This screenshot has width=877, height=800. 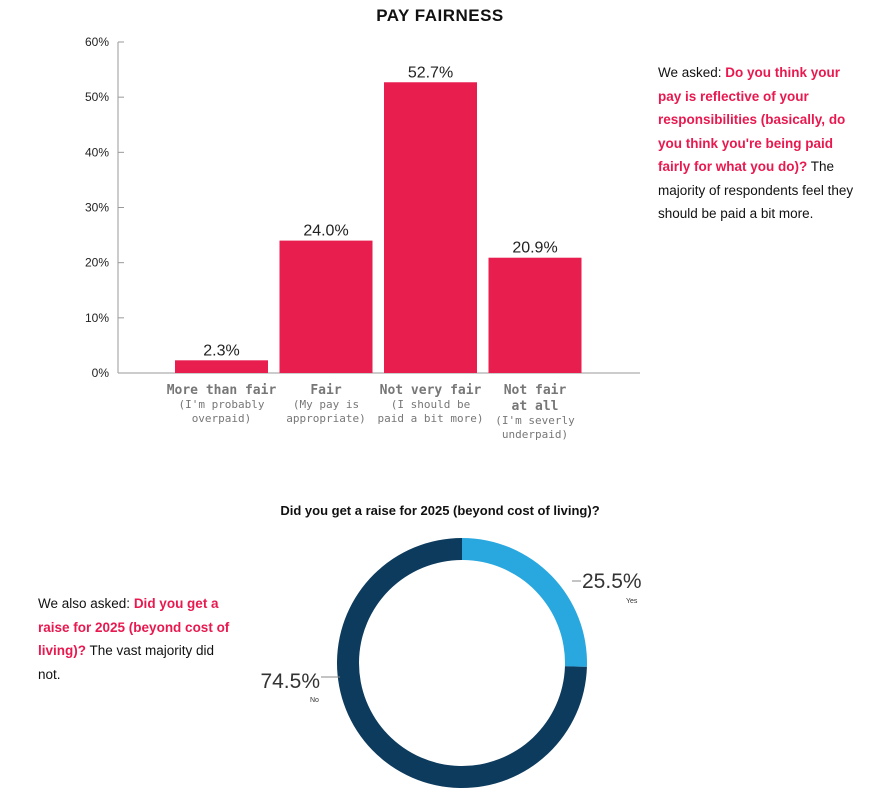 I want to click on category-label: Not very fair, so click(x=431, y=390).